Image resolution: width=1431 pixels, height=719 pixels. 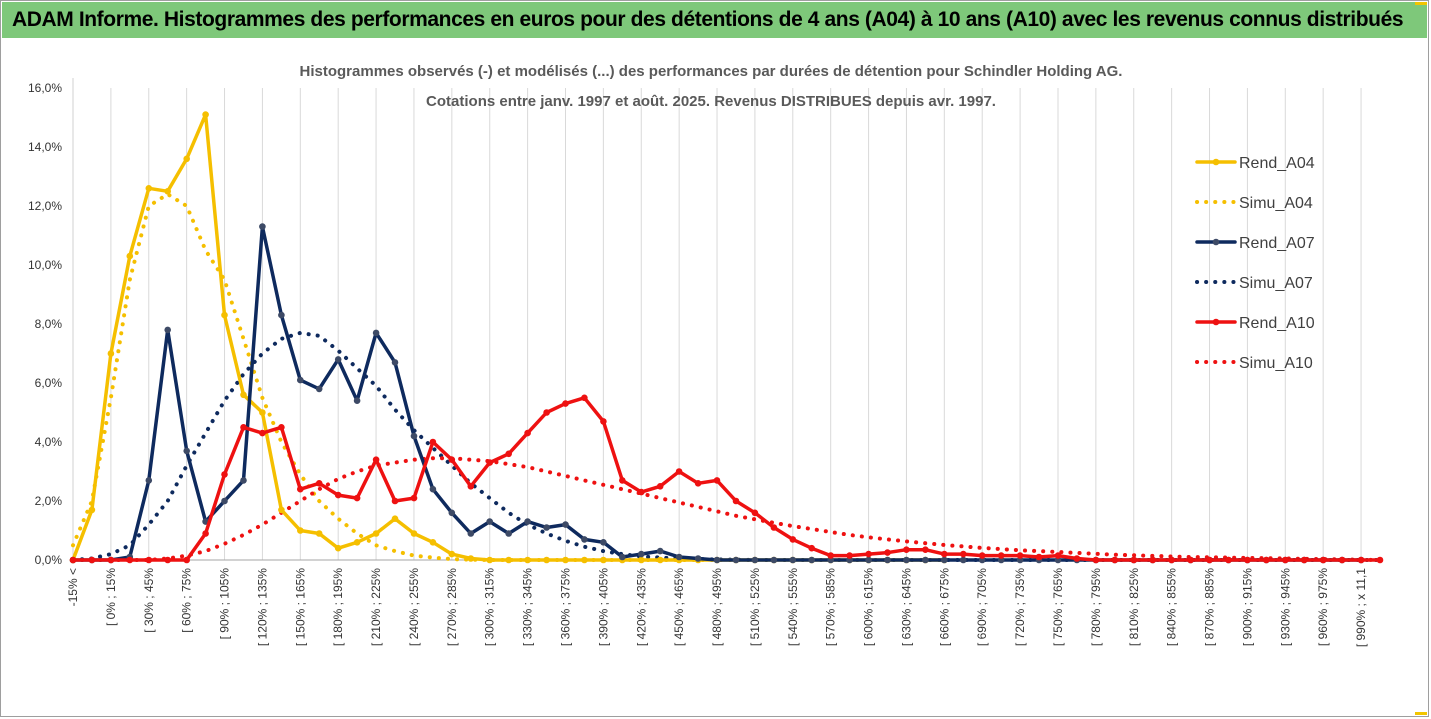 What do you see at coordinates (906, 607) in the screenshot?
I see `x-tick-label: [ 630% ; 645%` at bounding box center [906, 607].